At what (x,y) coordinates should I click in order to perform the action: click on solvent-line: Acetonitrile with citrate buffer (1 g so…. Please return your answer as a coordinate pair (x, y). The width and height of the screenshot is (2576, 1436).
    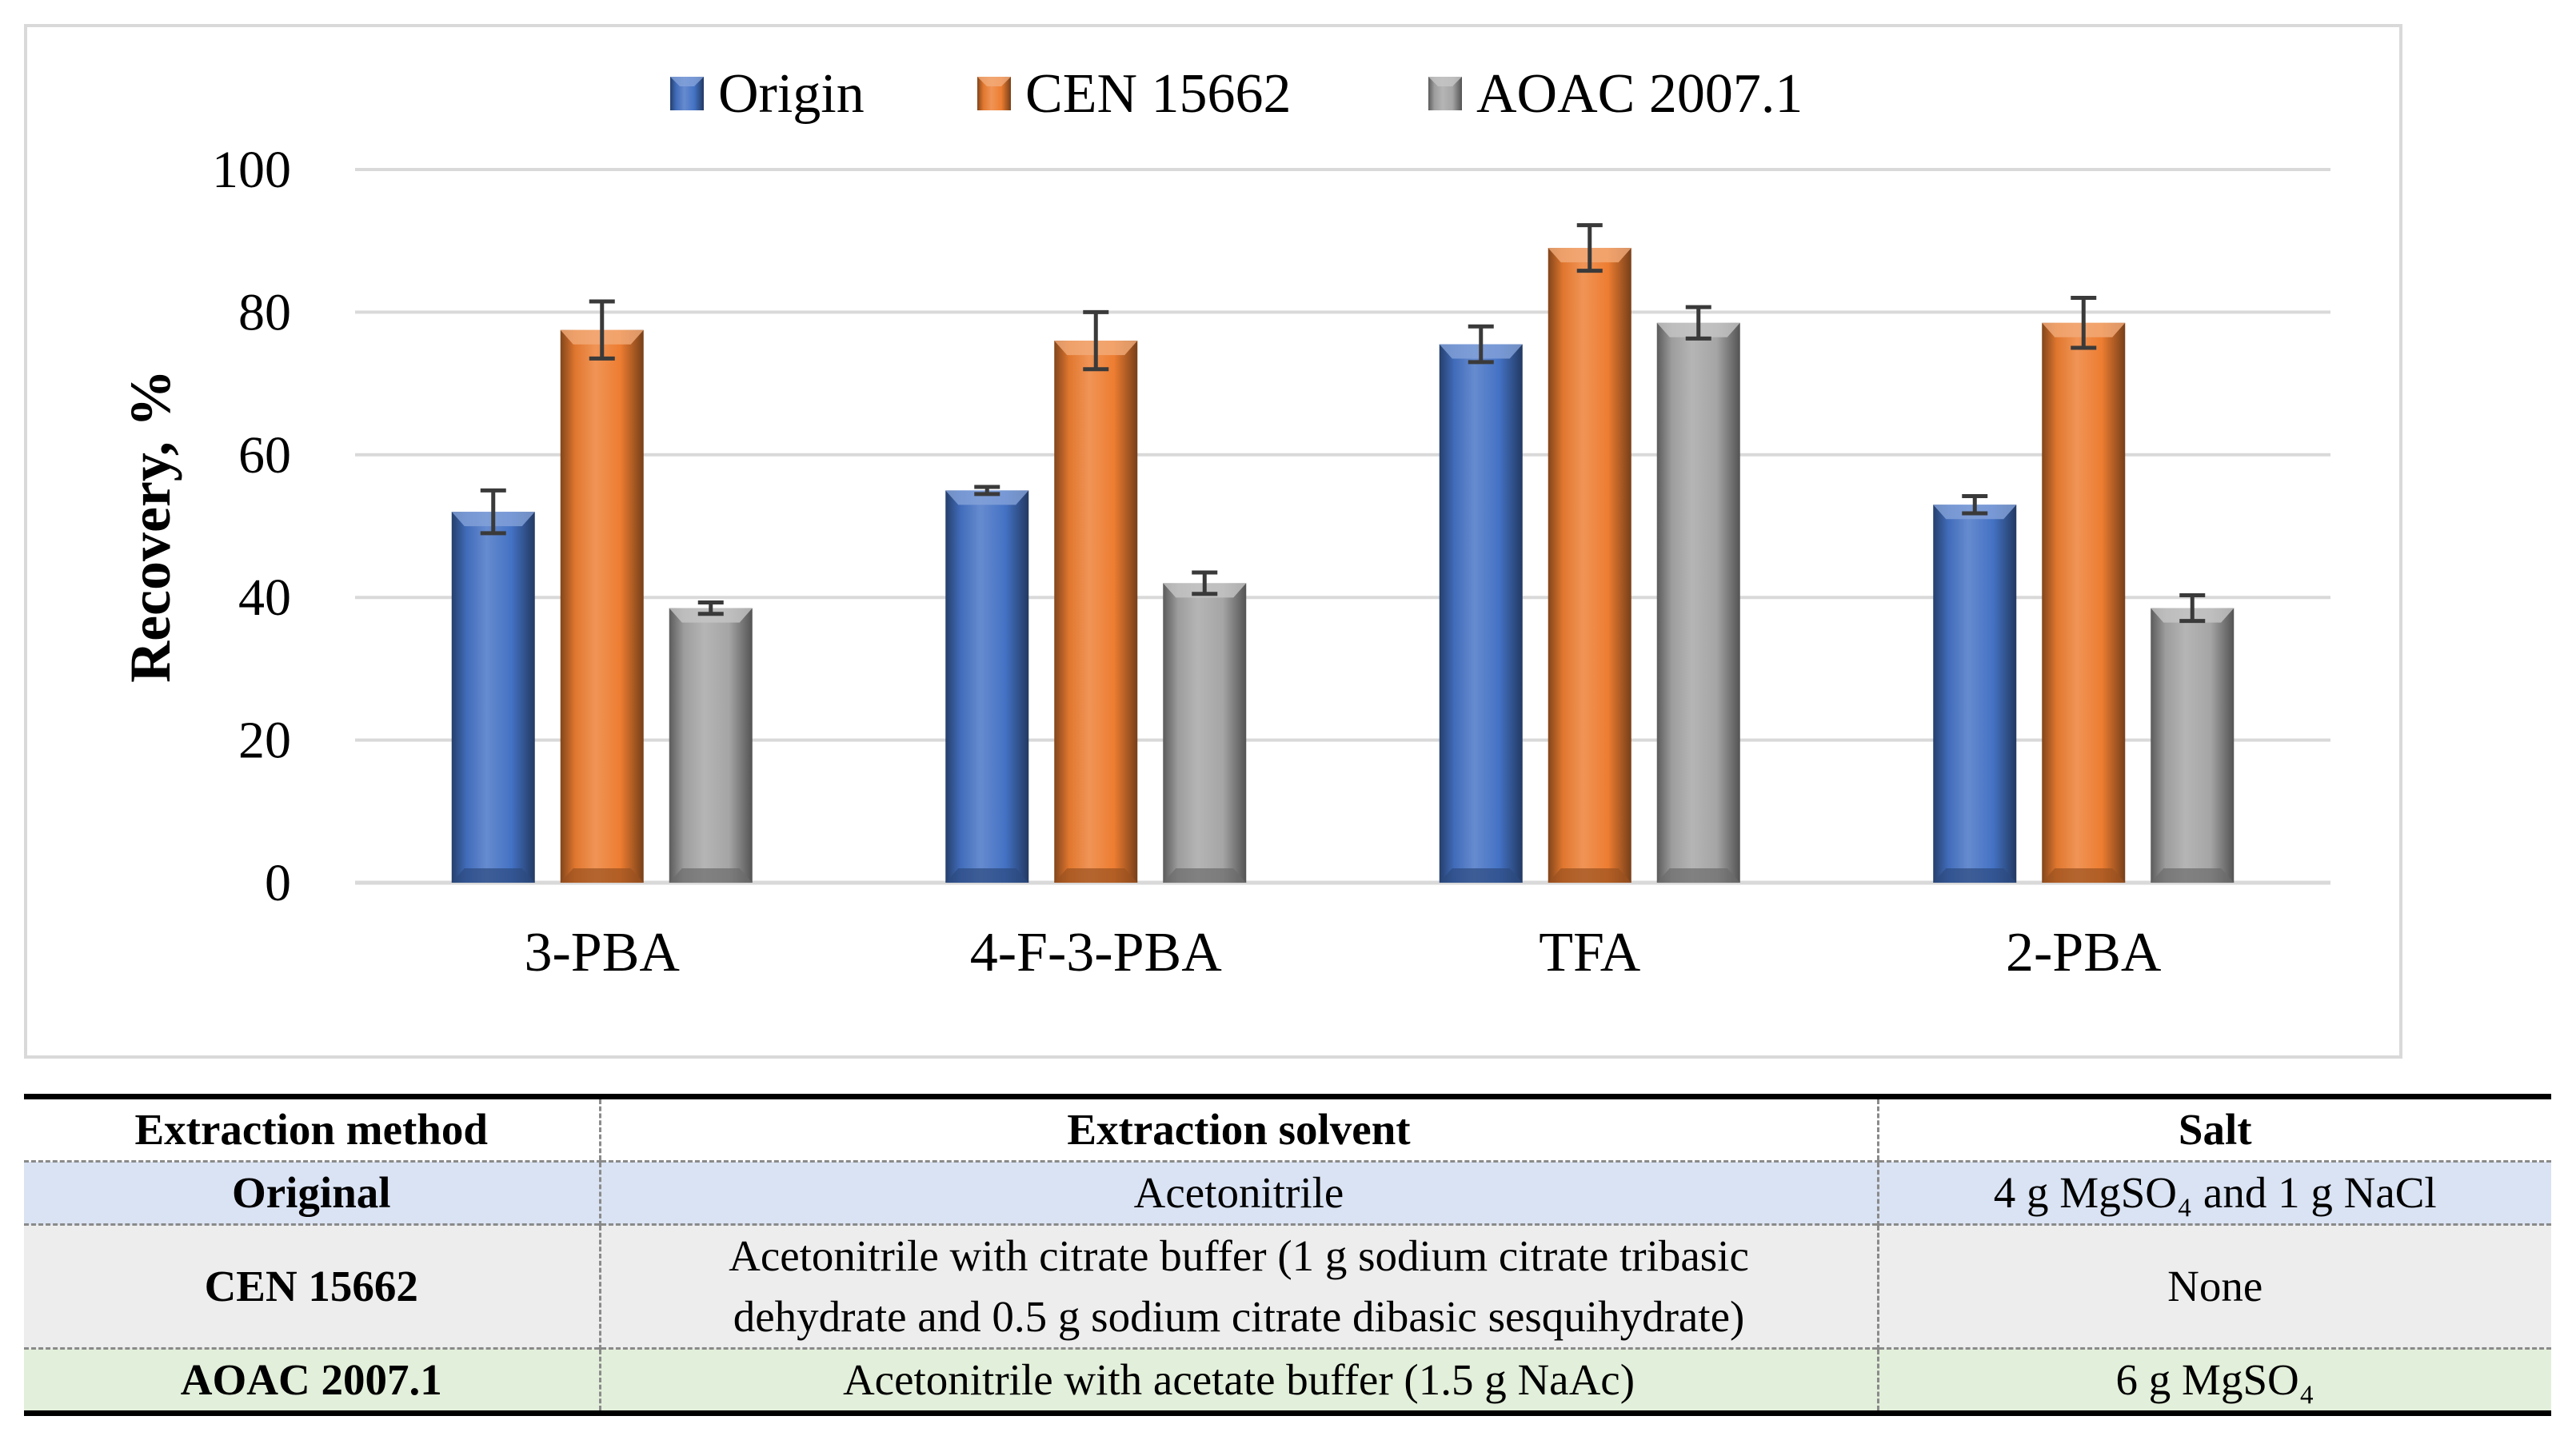
    Looking at the image, I should click on (1239, 1255).